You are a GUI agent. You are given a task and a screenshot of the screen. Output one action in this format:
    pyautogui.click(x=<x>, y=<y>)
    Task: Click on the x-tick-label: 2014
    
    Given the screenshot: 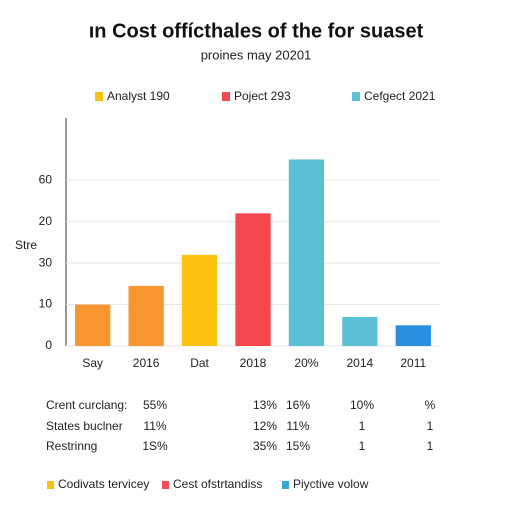 What is the action you would take?
    pyautogui.click(x=360, y=363)
    